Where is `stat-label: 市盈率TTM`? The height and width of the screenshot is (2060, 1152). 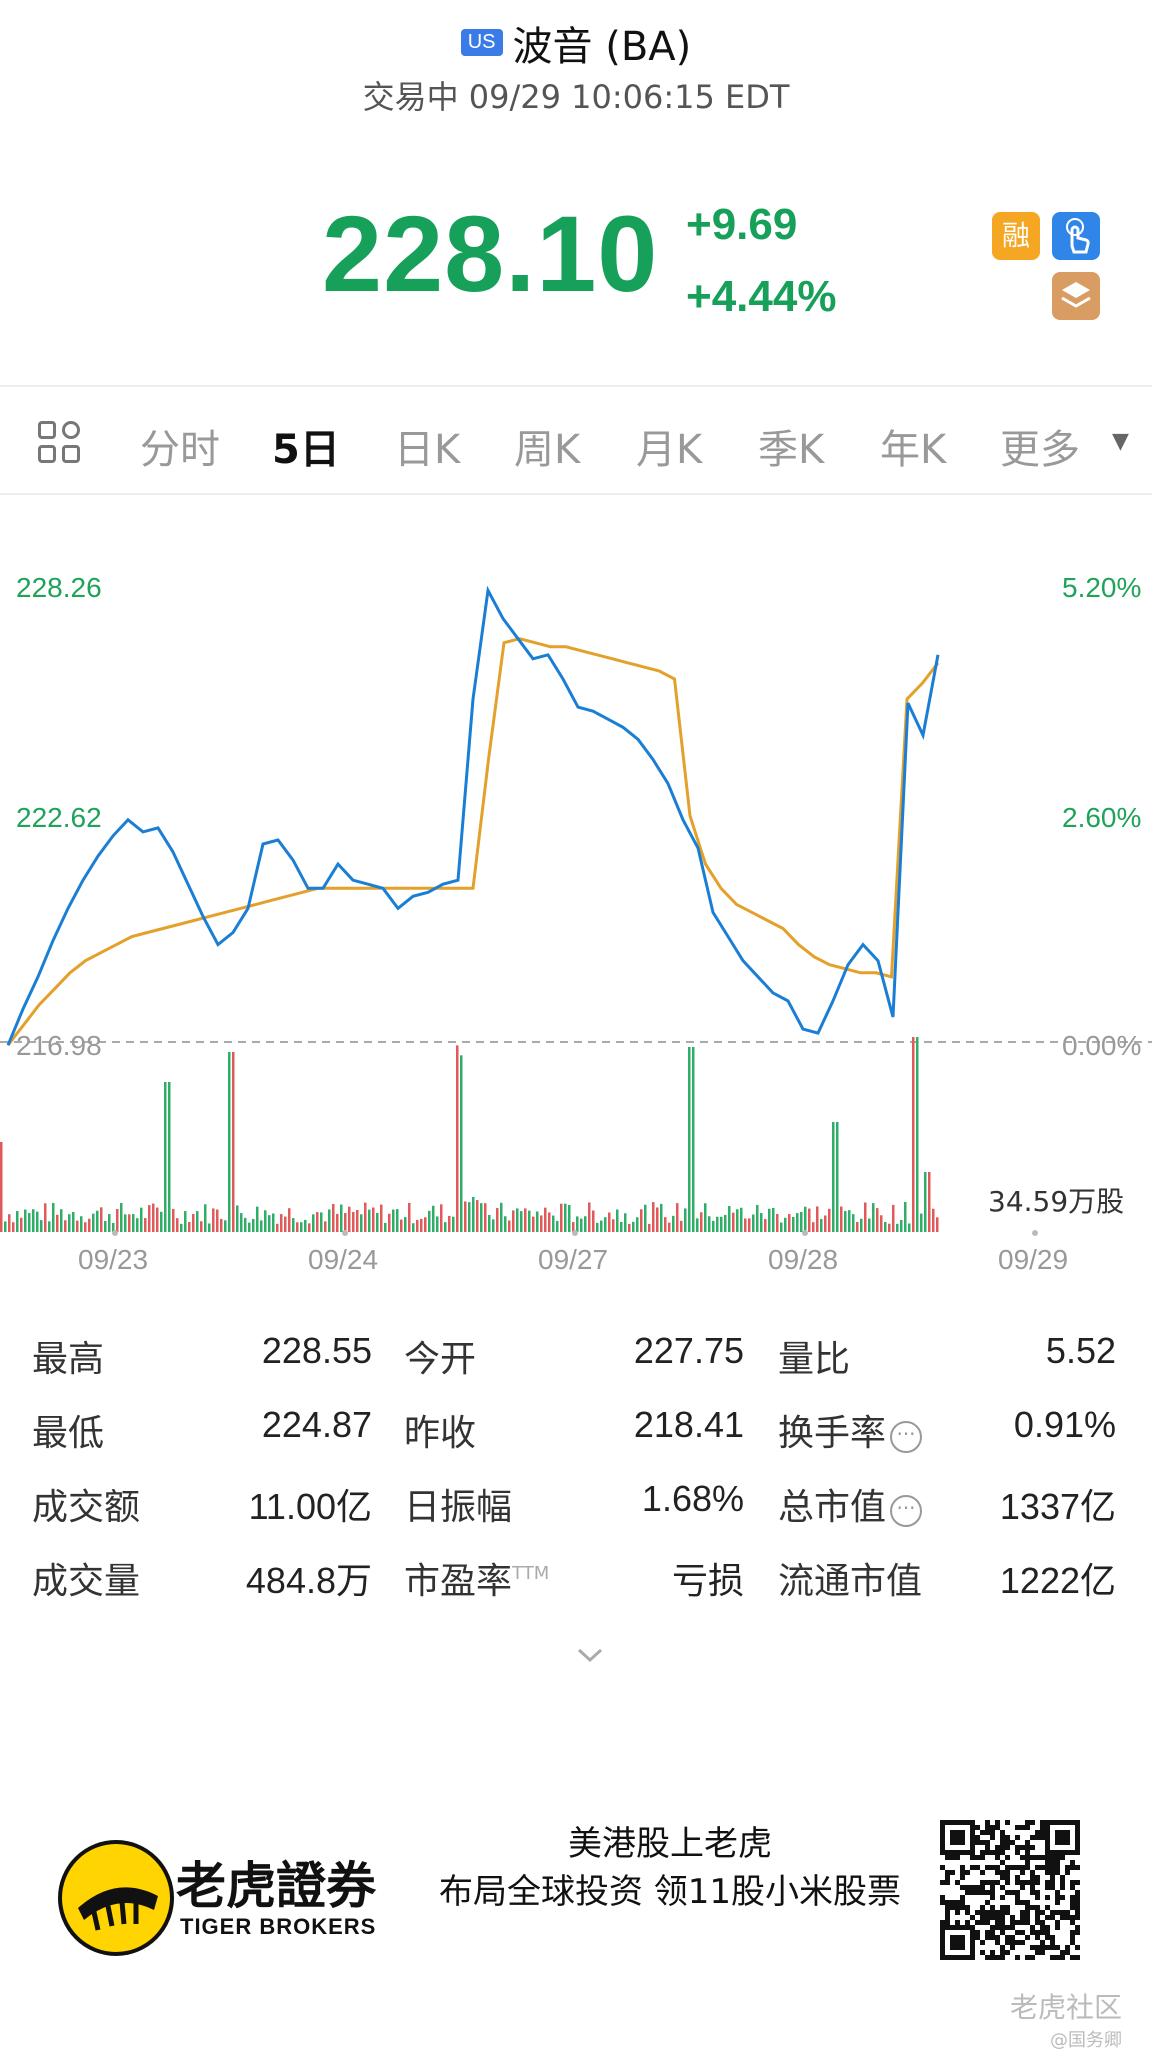 stat-label: 市盈率TTM is located at coordinates (476, 1578).